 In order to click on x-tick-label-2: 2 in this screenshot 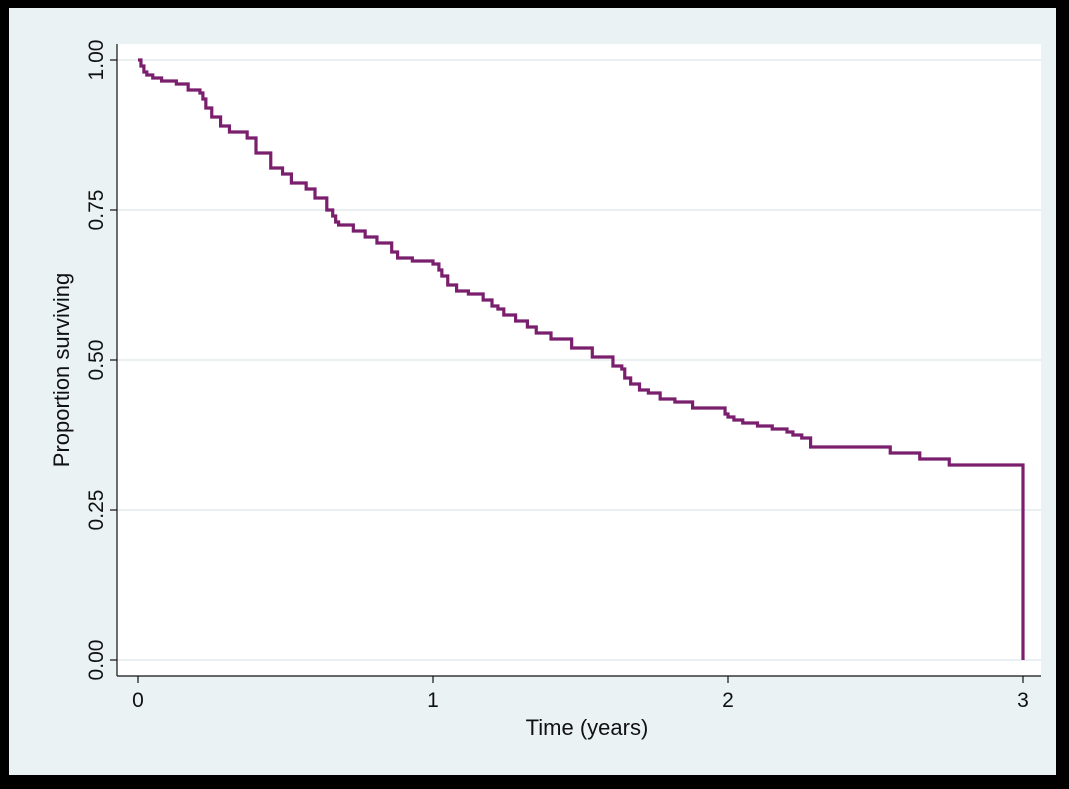, I will do `click(728, 700)`.